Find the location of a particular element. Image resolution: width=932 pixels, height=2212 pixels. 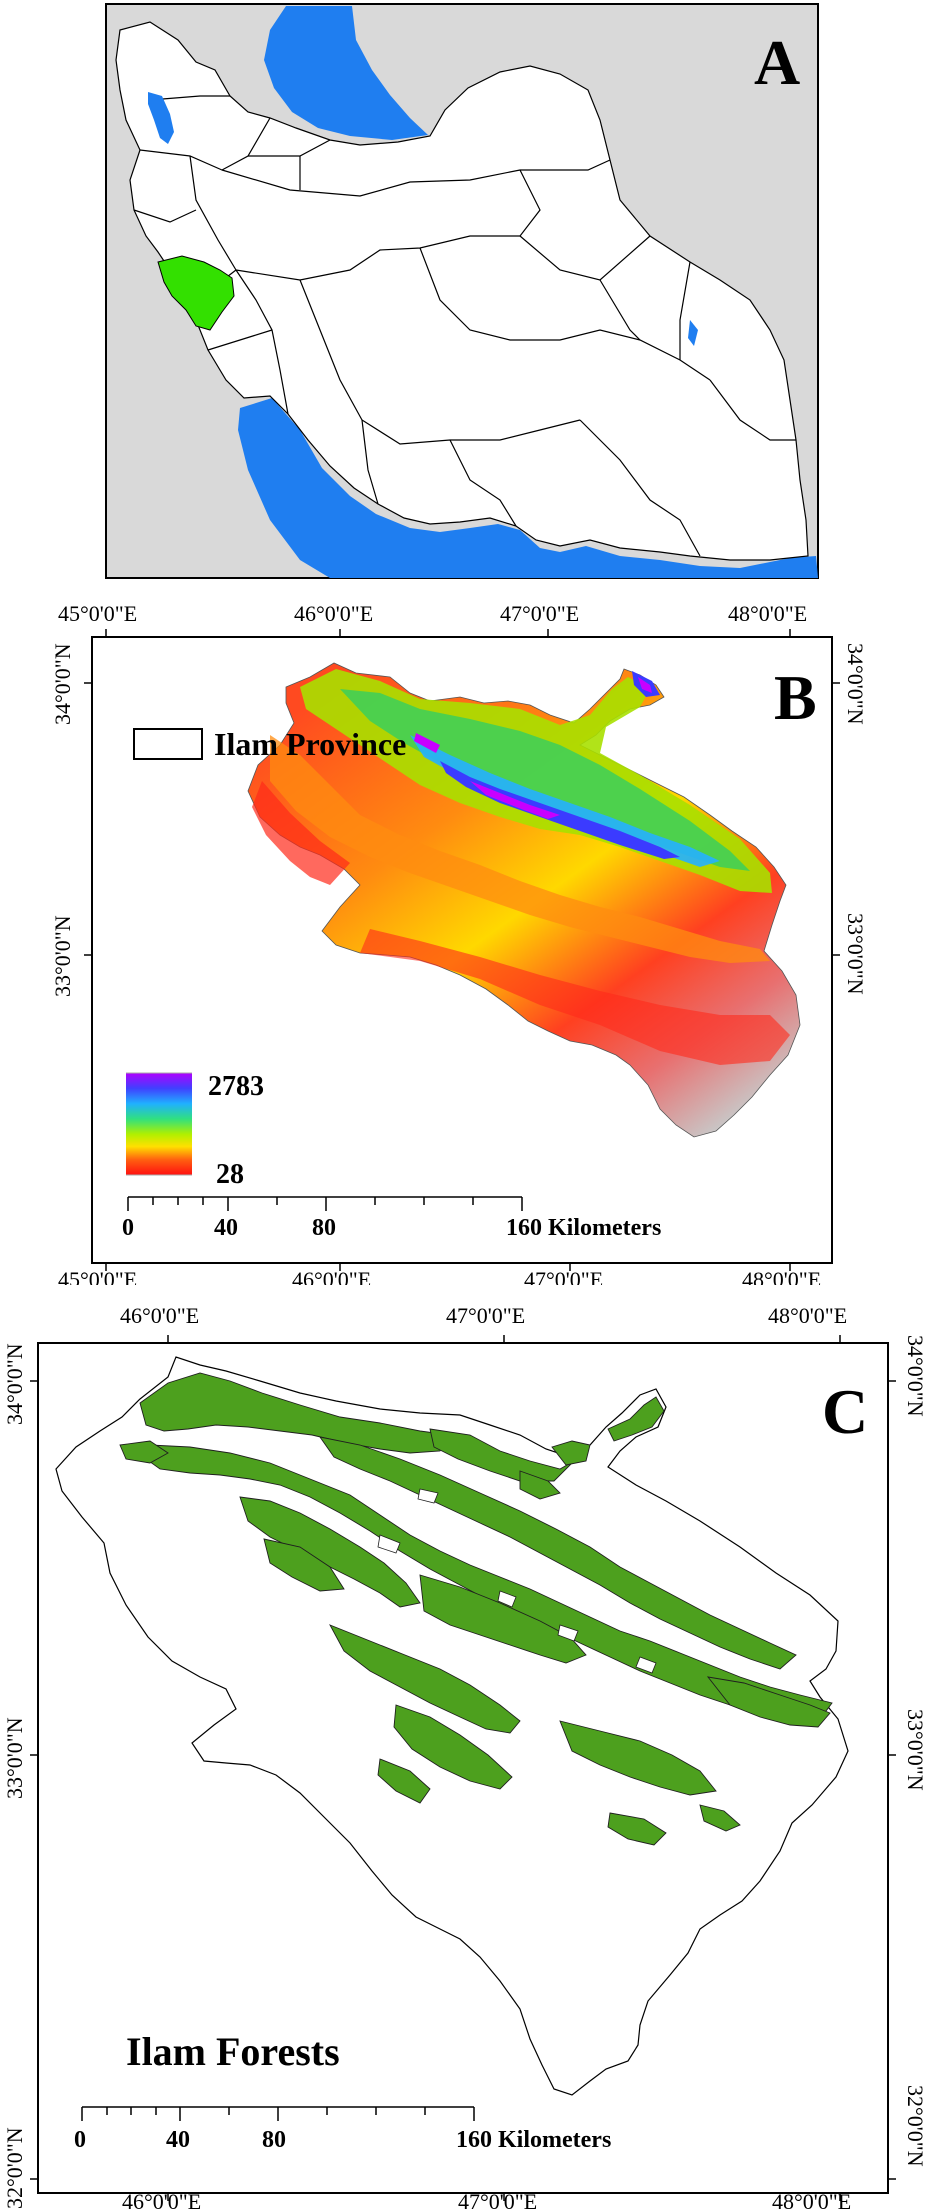

legend-boundary-label: Ilam Province is located at coordinates (310, 744).